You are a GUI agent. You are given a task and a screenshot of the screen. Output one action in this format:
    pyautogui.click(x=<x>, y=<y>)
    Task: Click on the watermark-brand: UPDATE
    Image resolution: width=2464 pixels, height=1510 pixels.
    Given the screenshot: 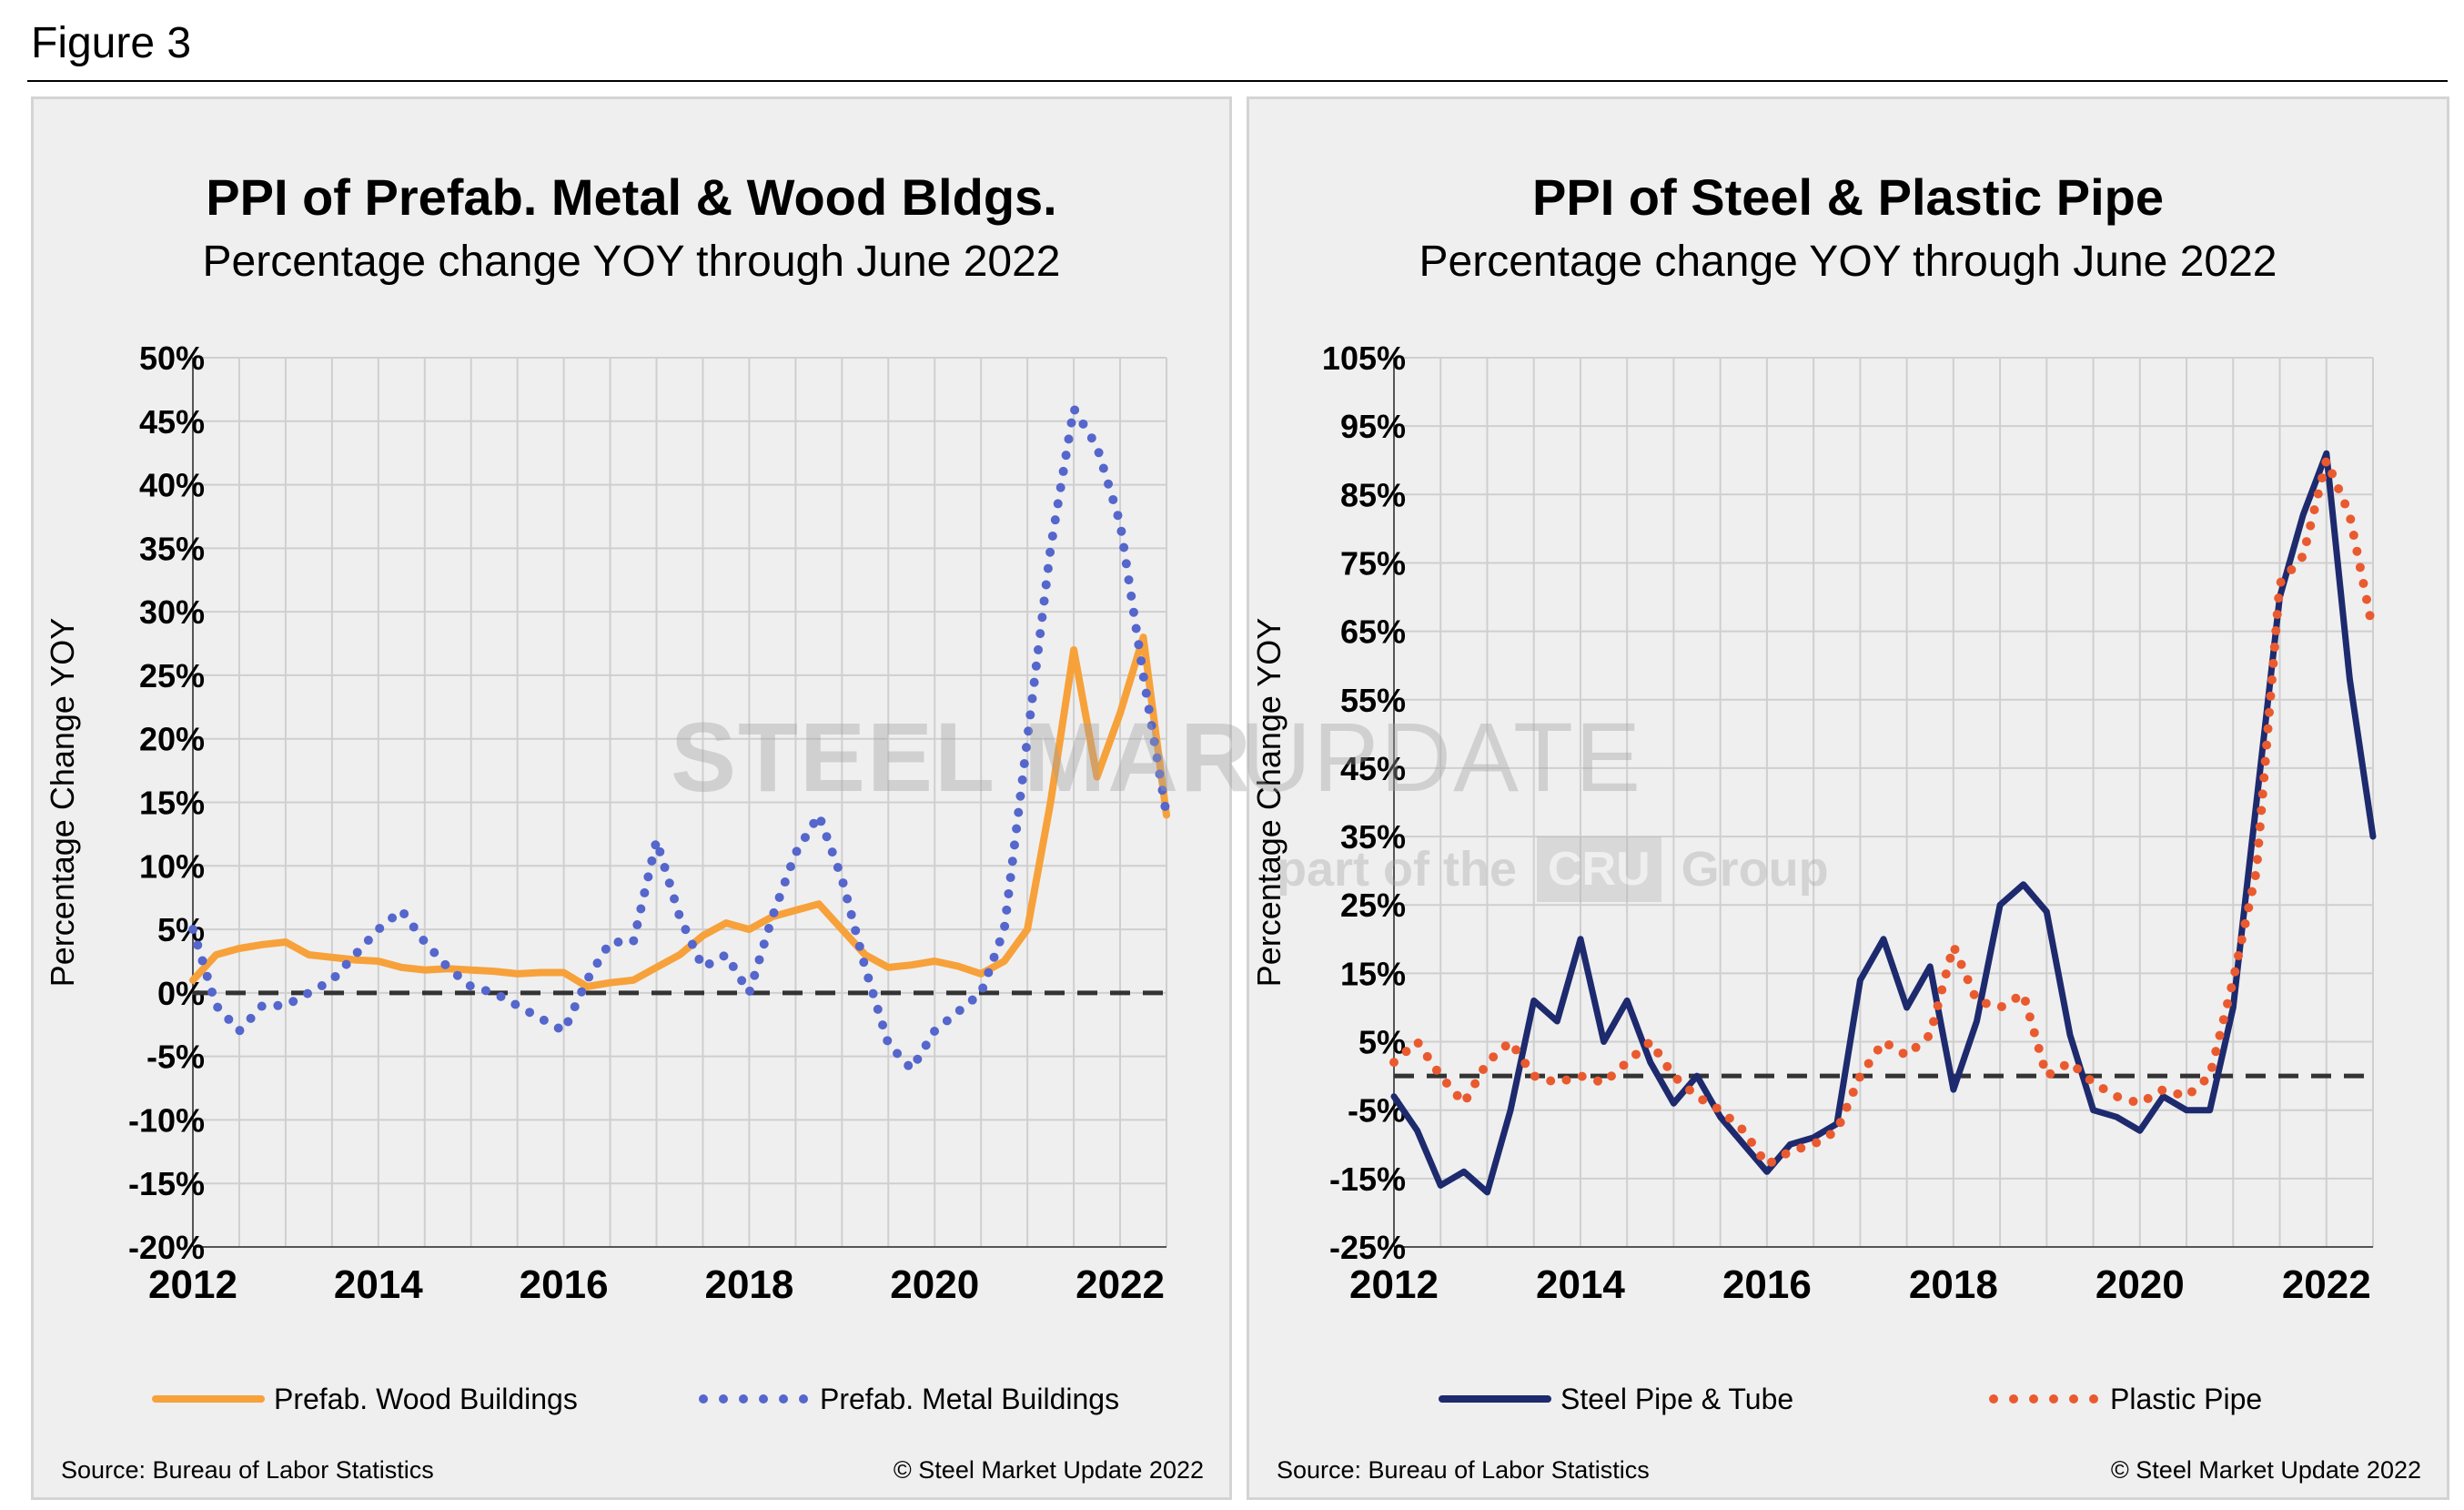 What is the action you would take?
    pyautogui.click(x=1441, y=757)
    